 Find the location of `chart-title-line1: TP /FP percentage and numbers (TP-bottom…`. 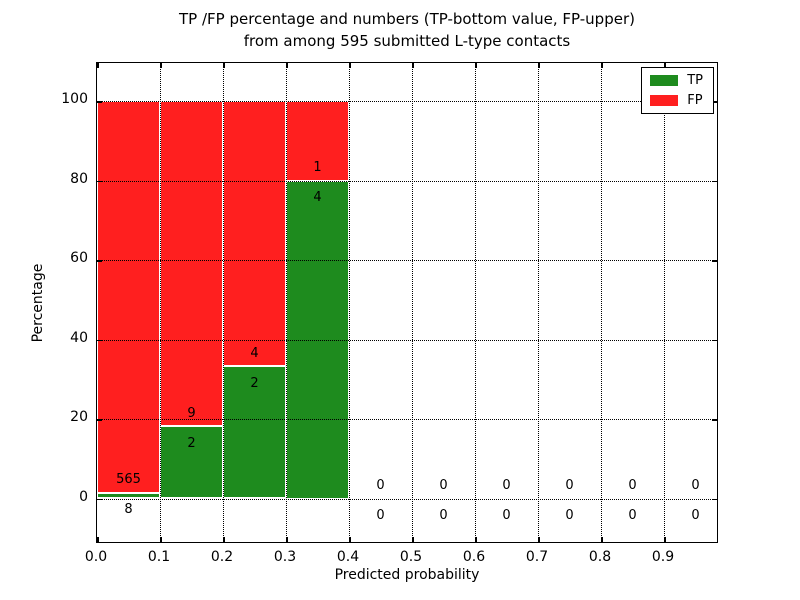

chart-title-line1: TP /FP percentage and numbers (TP-bottom… is located at coordinates (407, 19).